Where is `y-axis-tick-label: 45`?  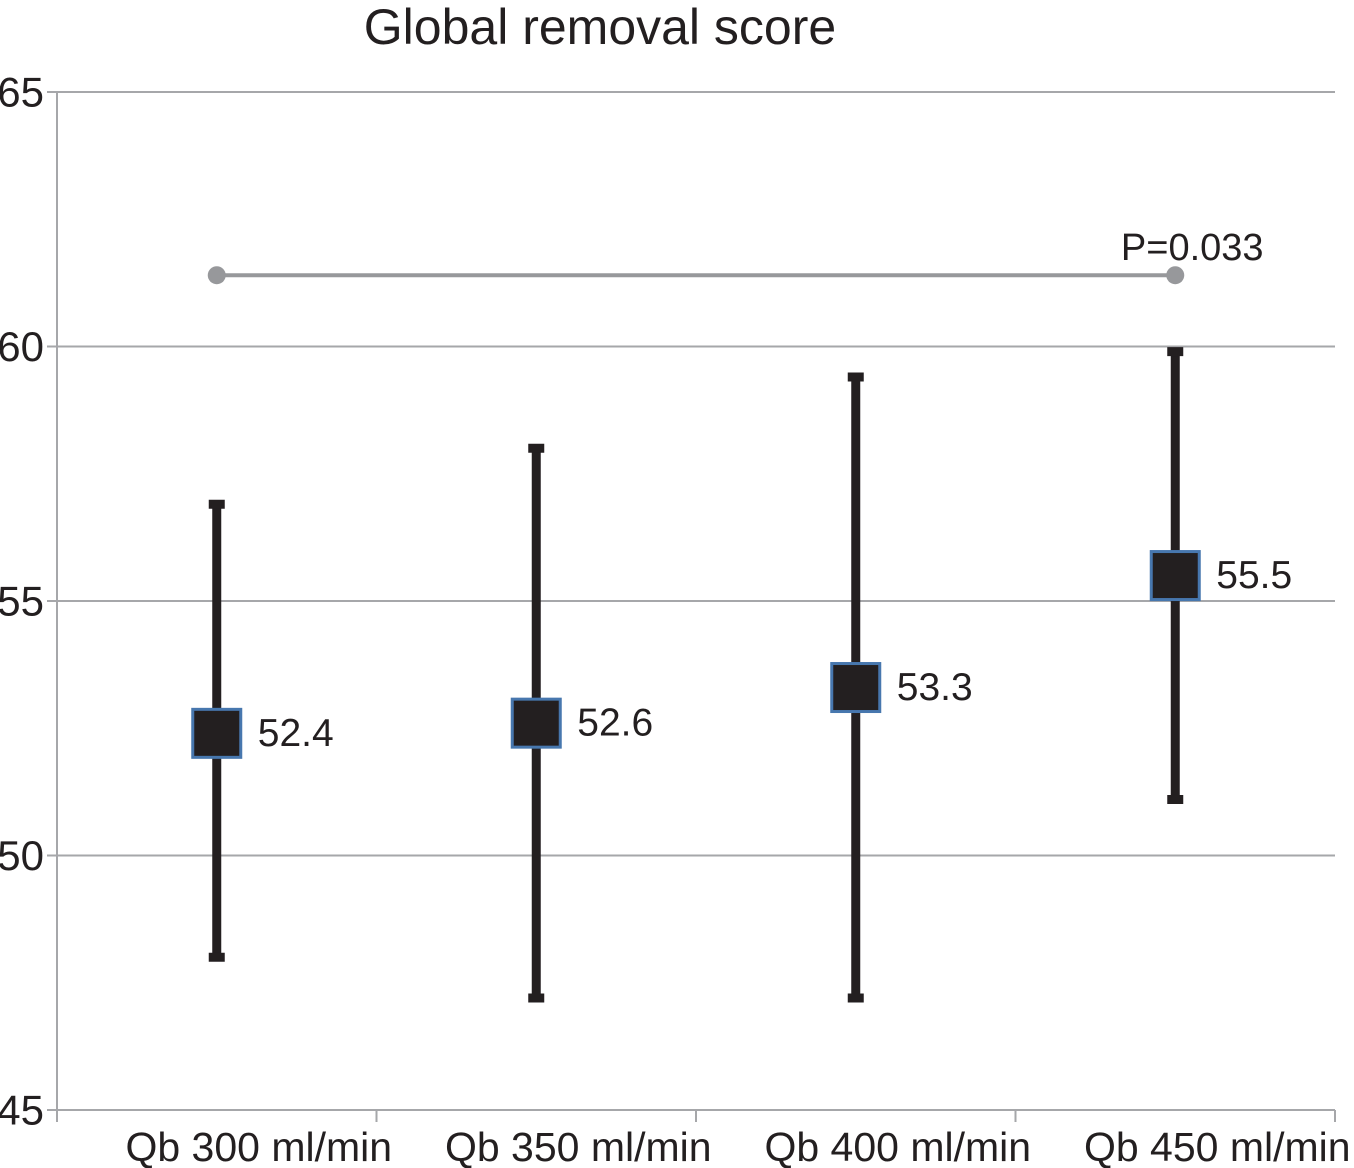
y-axis-tick-label: 45 is located at coordinates (22, 1110).